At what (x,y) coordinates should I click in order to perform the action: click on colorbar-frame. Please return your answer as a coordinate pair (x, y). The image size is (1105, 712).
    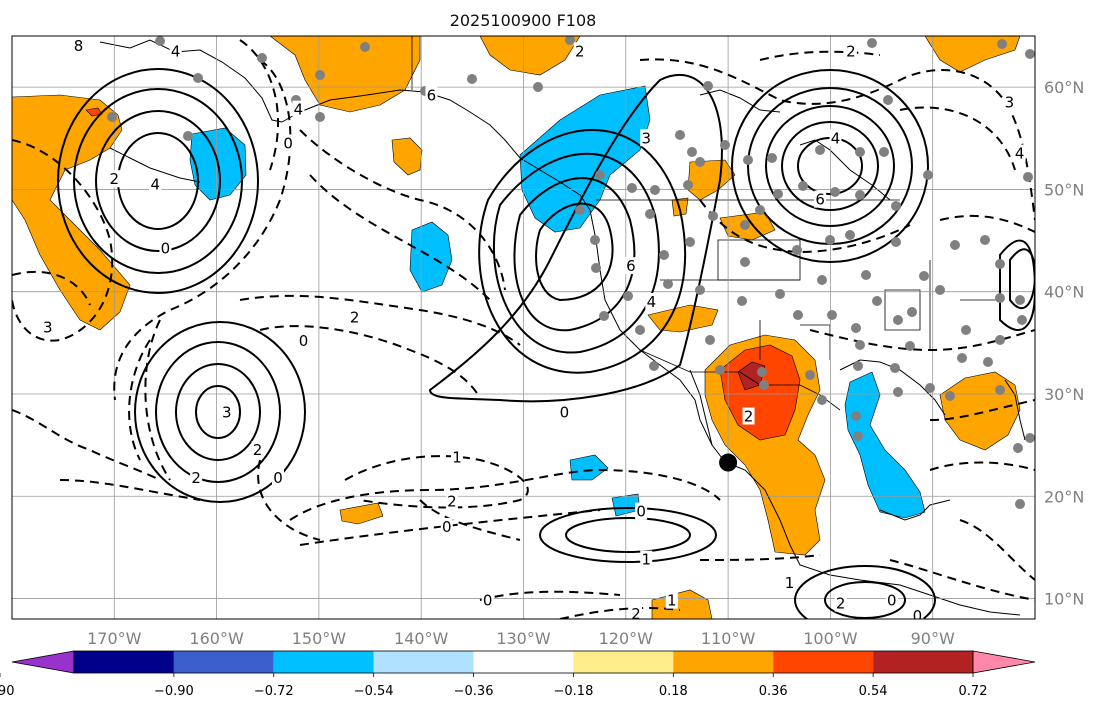
    Looking at the image, I should click on (523, 662).